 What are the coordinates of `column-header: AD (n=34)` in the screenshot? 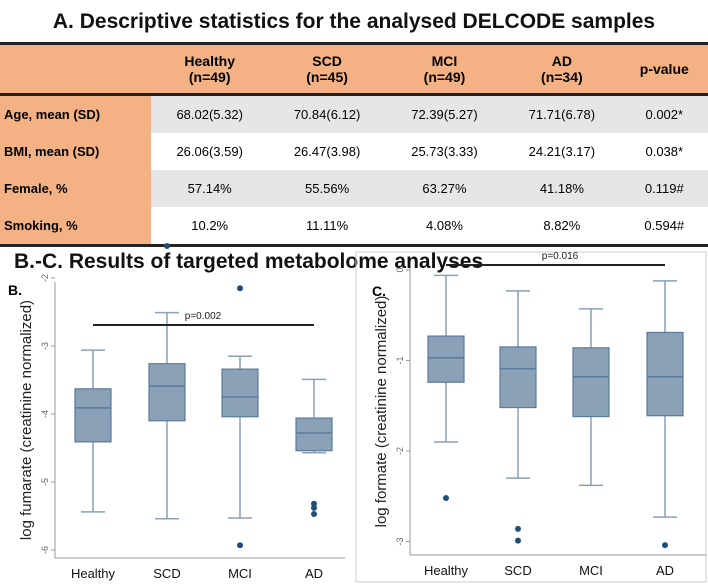 It's located at (562, 69).